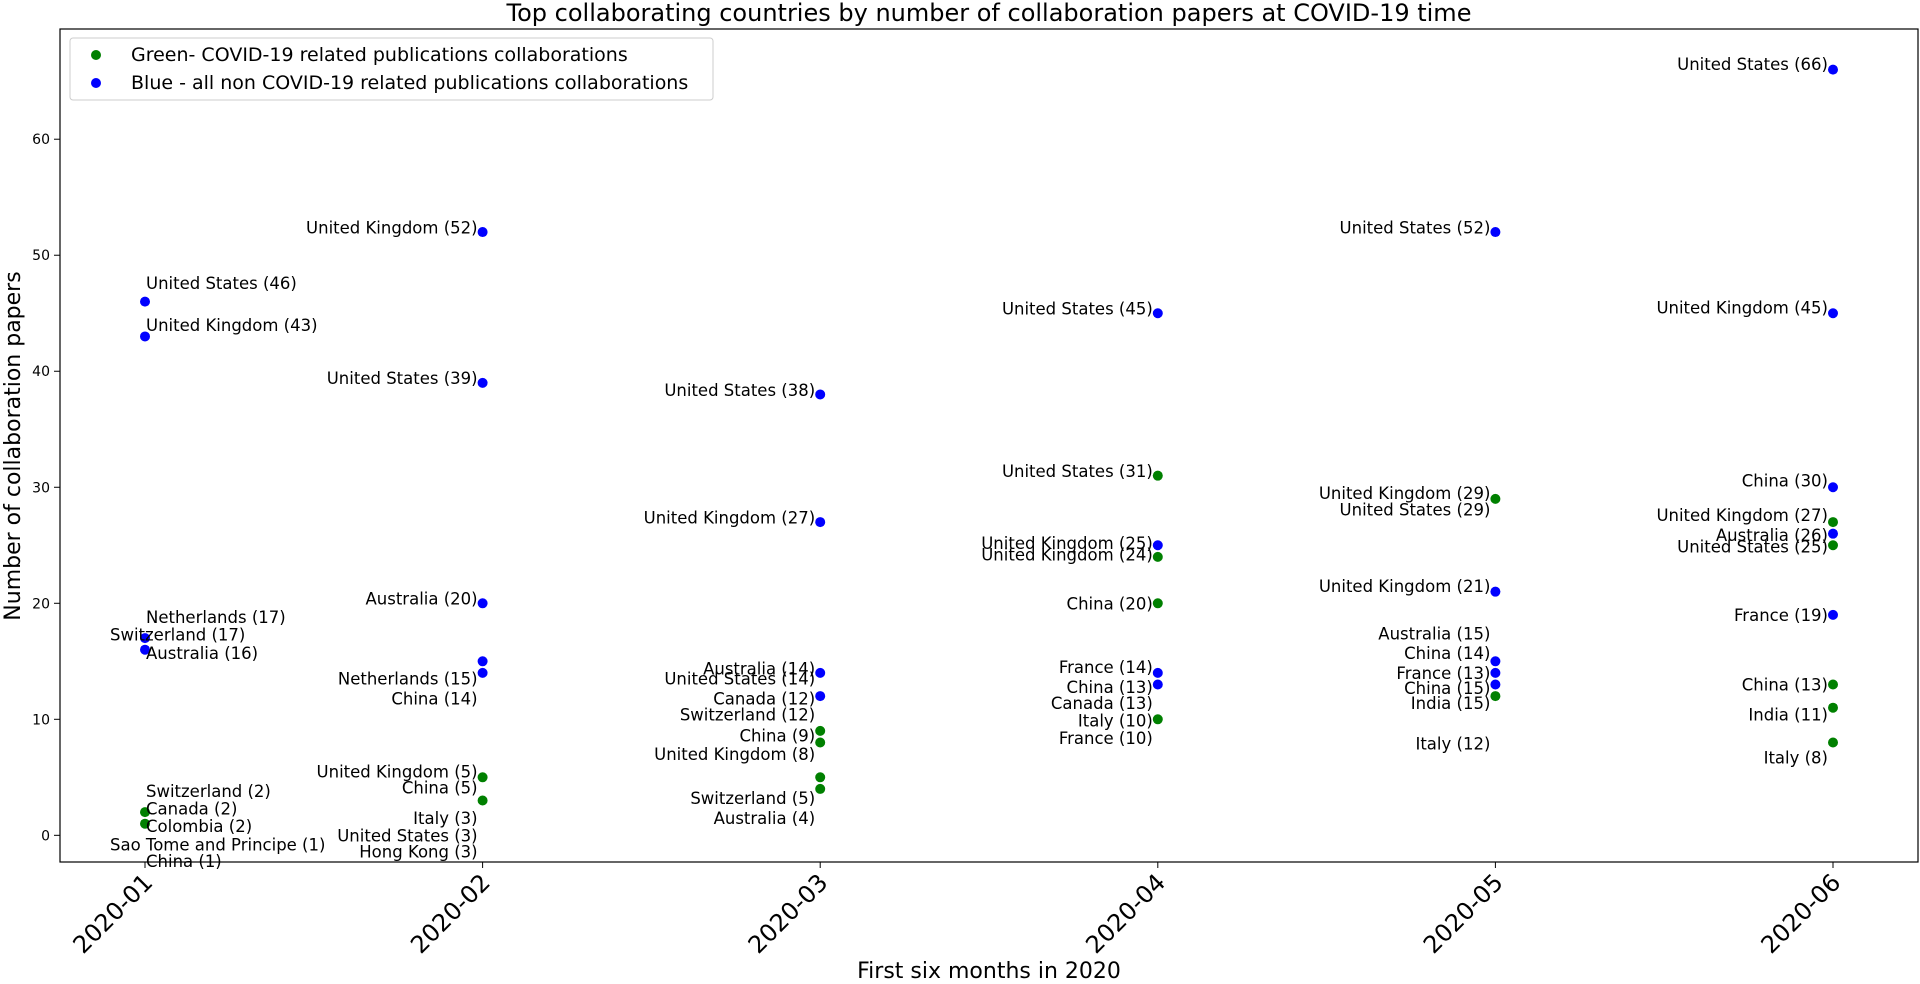 The image size is (1920, 984). Describe the element at coordinates (391, 69) in the screenshot. I see `legend-box` at that location.